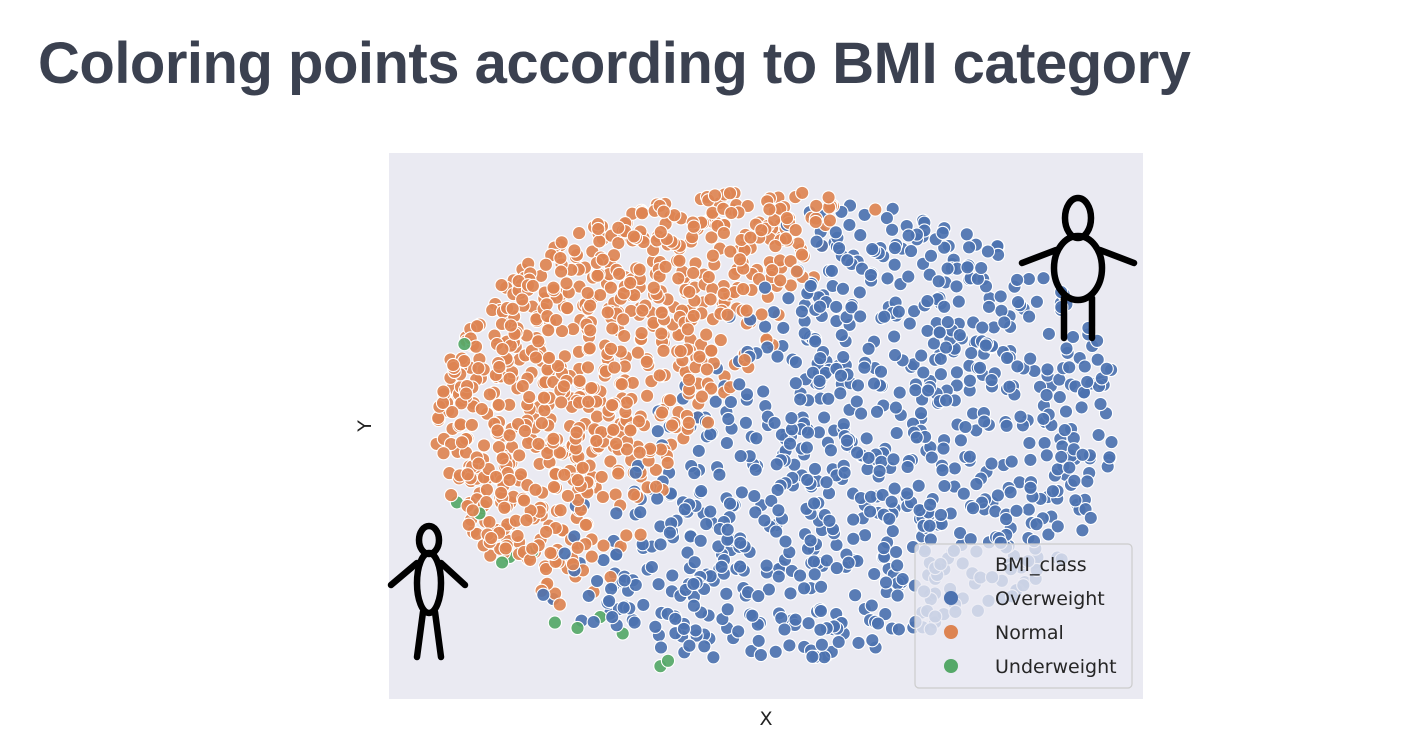 Image resolution: width=1412 pixels, height=756 pixels. I want to click on legend-marker-overweight, so click(951, 598).